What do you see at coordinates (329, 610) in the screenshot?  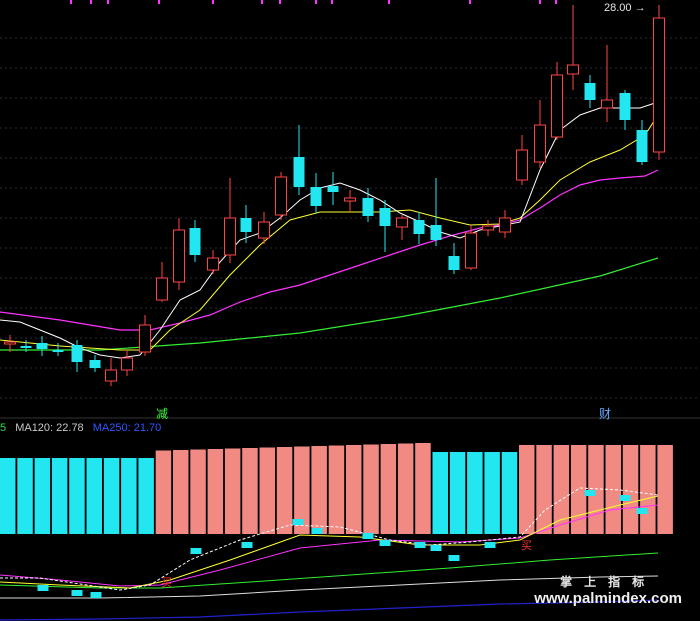 I see `sub-ma250-line` at bounding box center [329, 610].